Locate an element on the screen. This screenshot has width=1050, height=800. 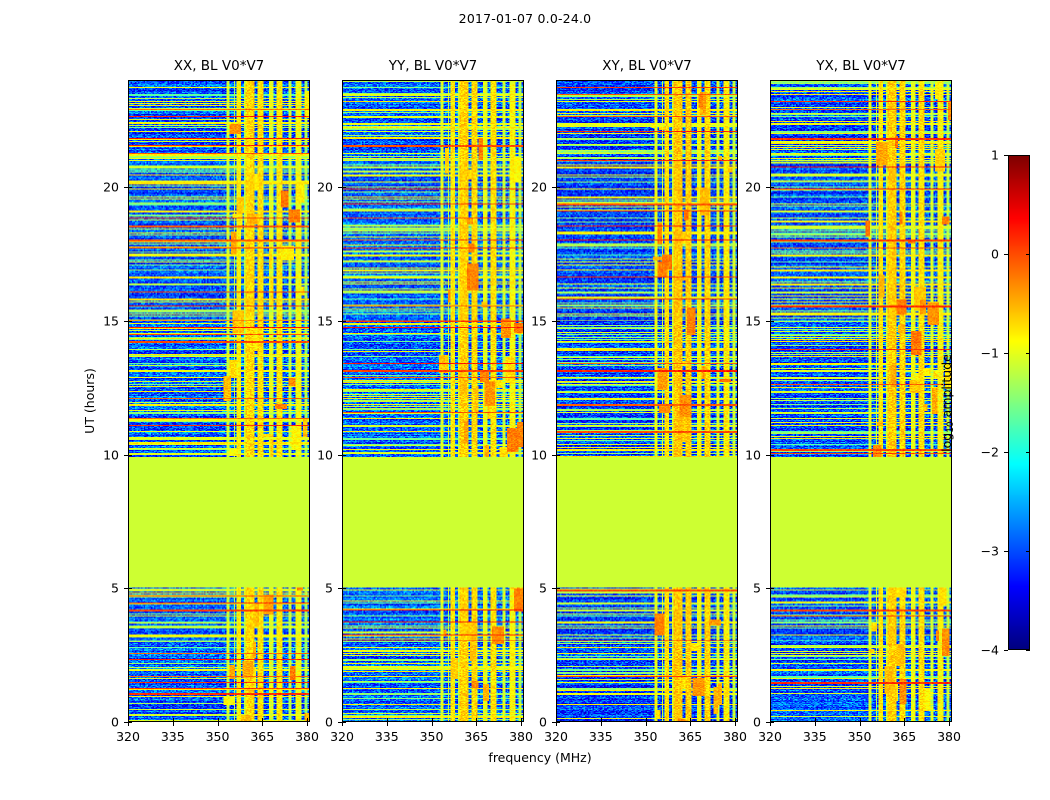
axes-yy is located at coordinates (433, 401).